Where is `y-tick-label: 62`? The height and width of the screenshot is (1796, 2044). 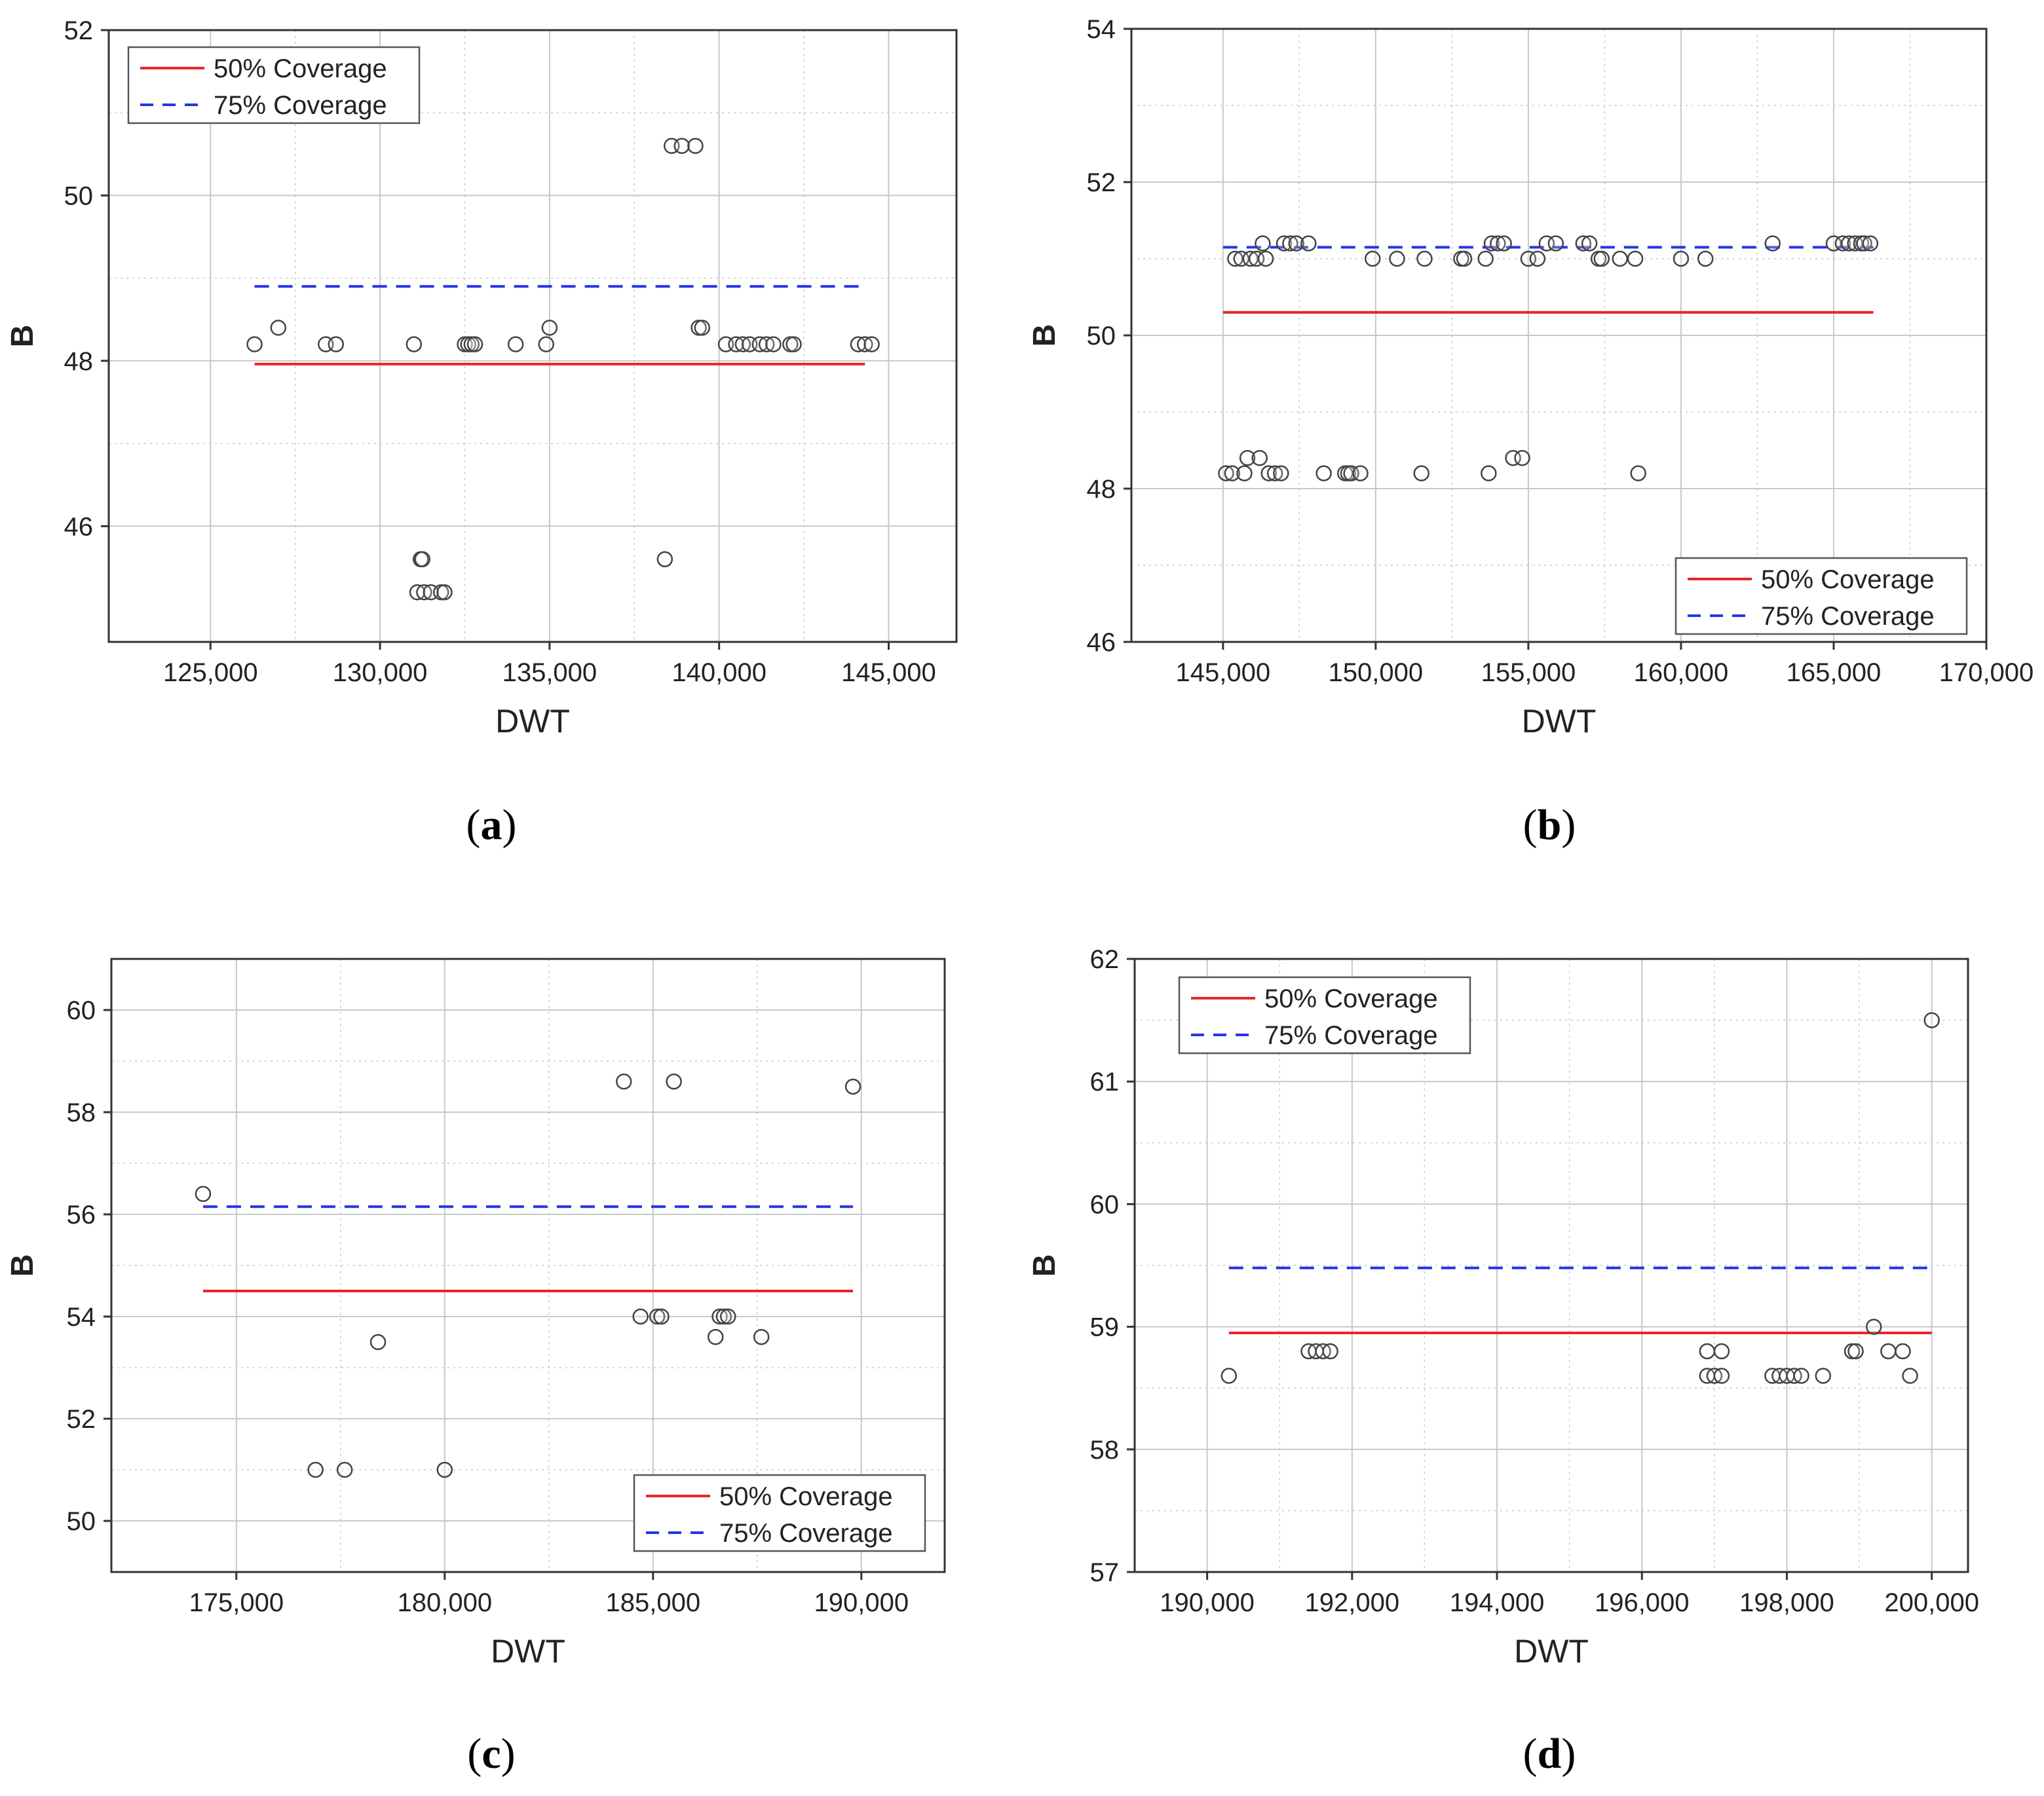
y-tick-label: 62 is located at coordinates (1105, 959).